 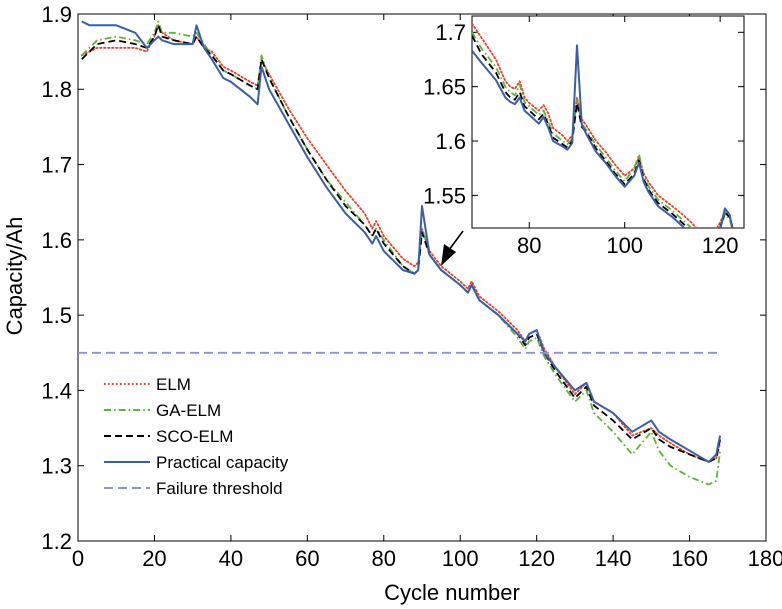 I want to click on main-x-tick-label: 100, so click(x=460, y=558).